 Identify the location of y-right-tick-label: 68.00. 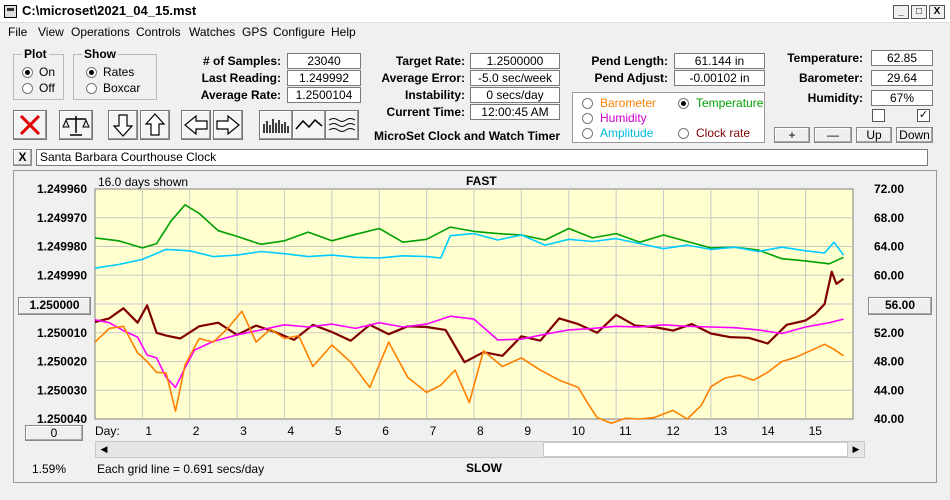
(889, 218).